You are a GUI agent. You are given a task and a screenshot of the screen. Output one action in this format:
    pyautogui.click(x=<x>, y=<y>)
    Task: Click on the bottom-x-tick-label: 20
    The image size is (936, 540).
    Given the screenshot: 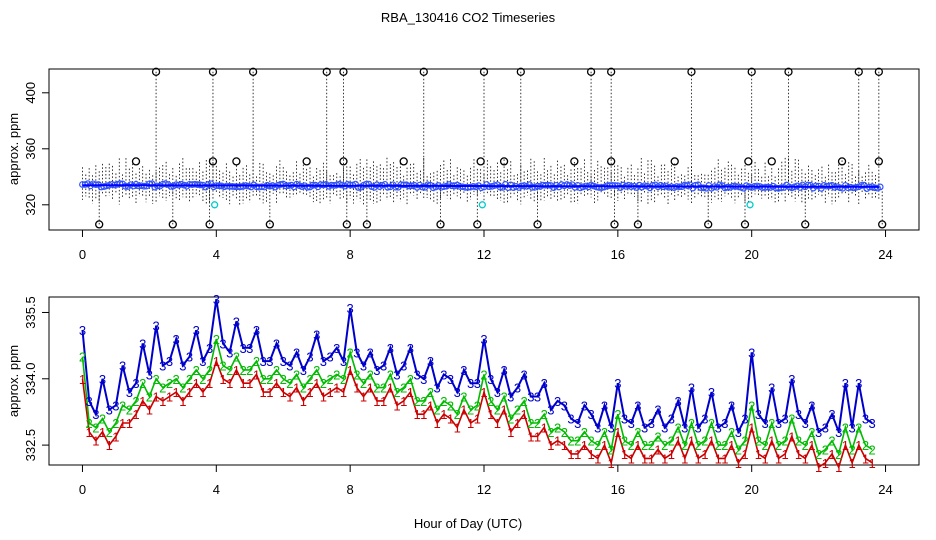 What is the action you would take?
    pyautogui.click(x=751, y=489)
    